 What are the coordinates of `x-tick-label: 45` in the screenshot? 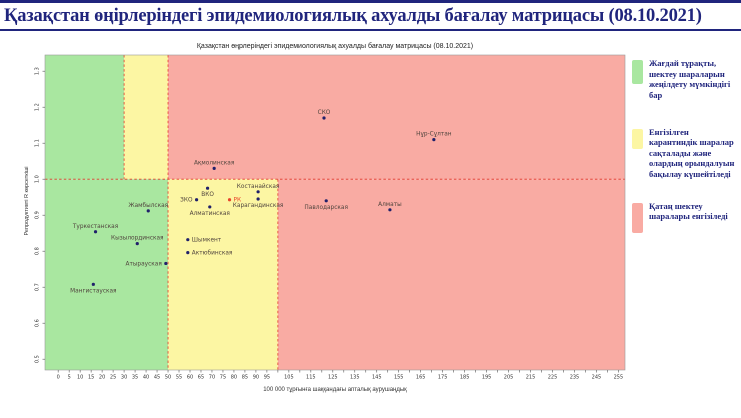 It's located at (157, 378).